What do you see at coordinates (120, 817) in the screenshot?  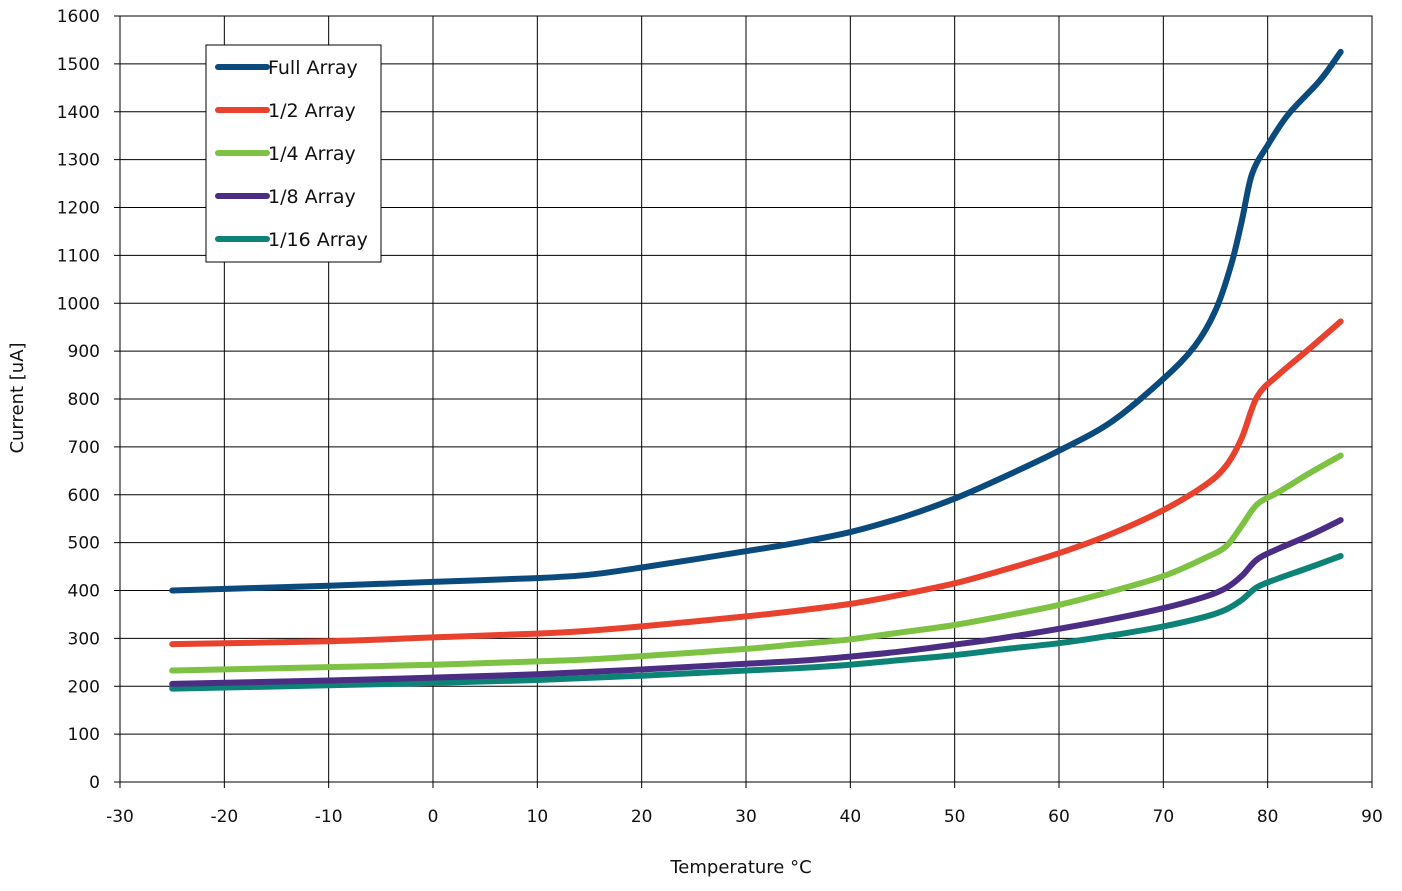 I see `x-tick-label: -30` at bounding box center [120, 817].